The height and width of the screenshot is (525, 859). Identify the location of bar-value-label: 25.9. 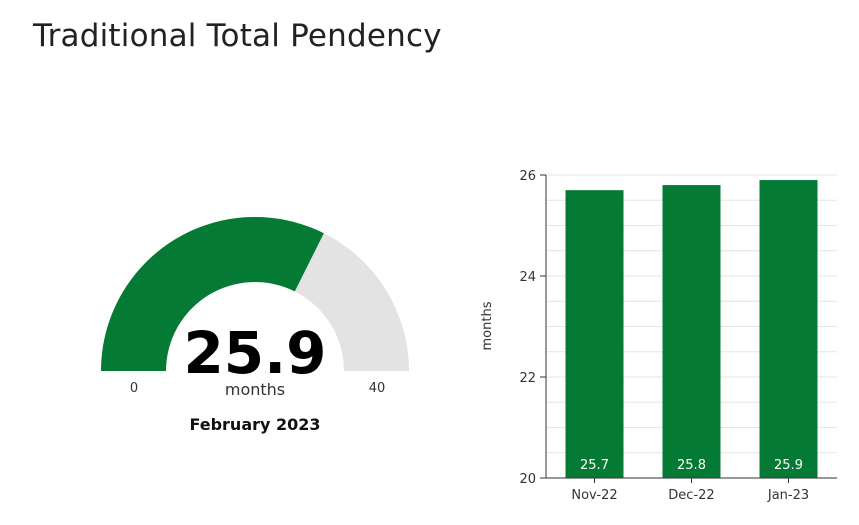
(788, 465).